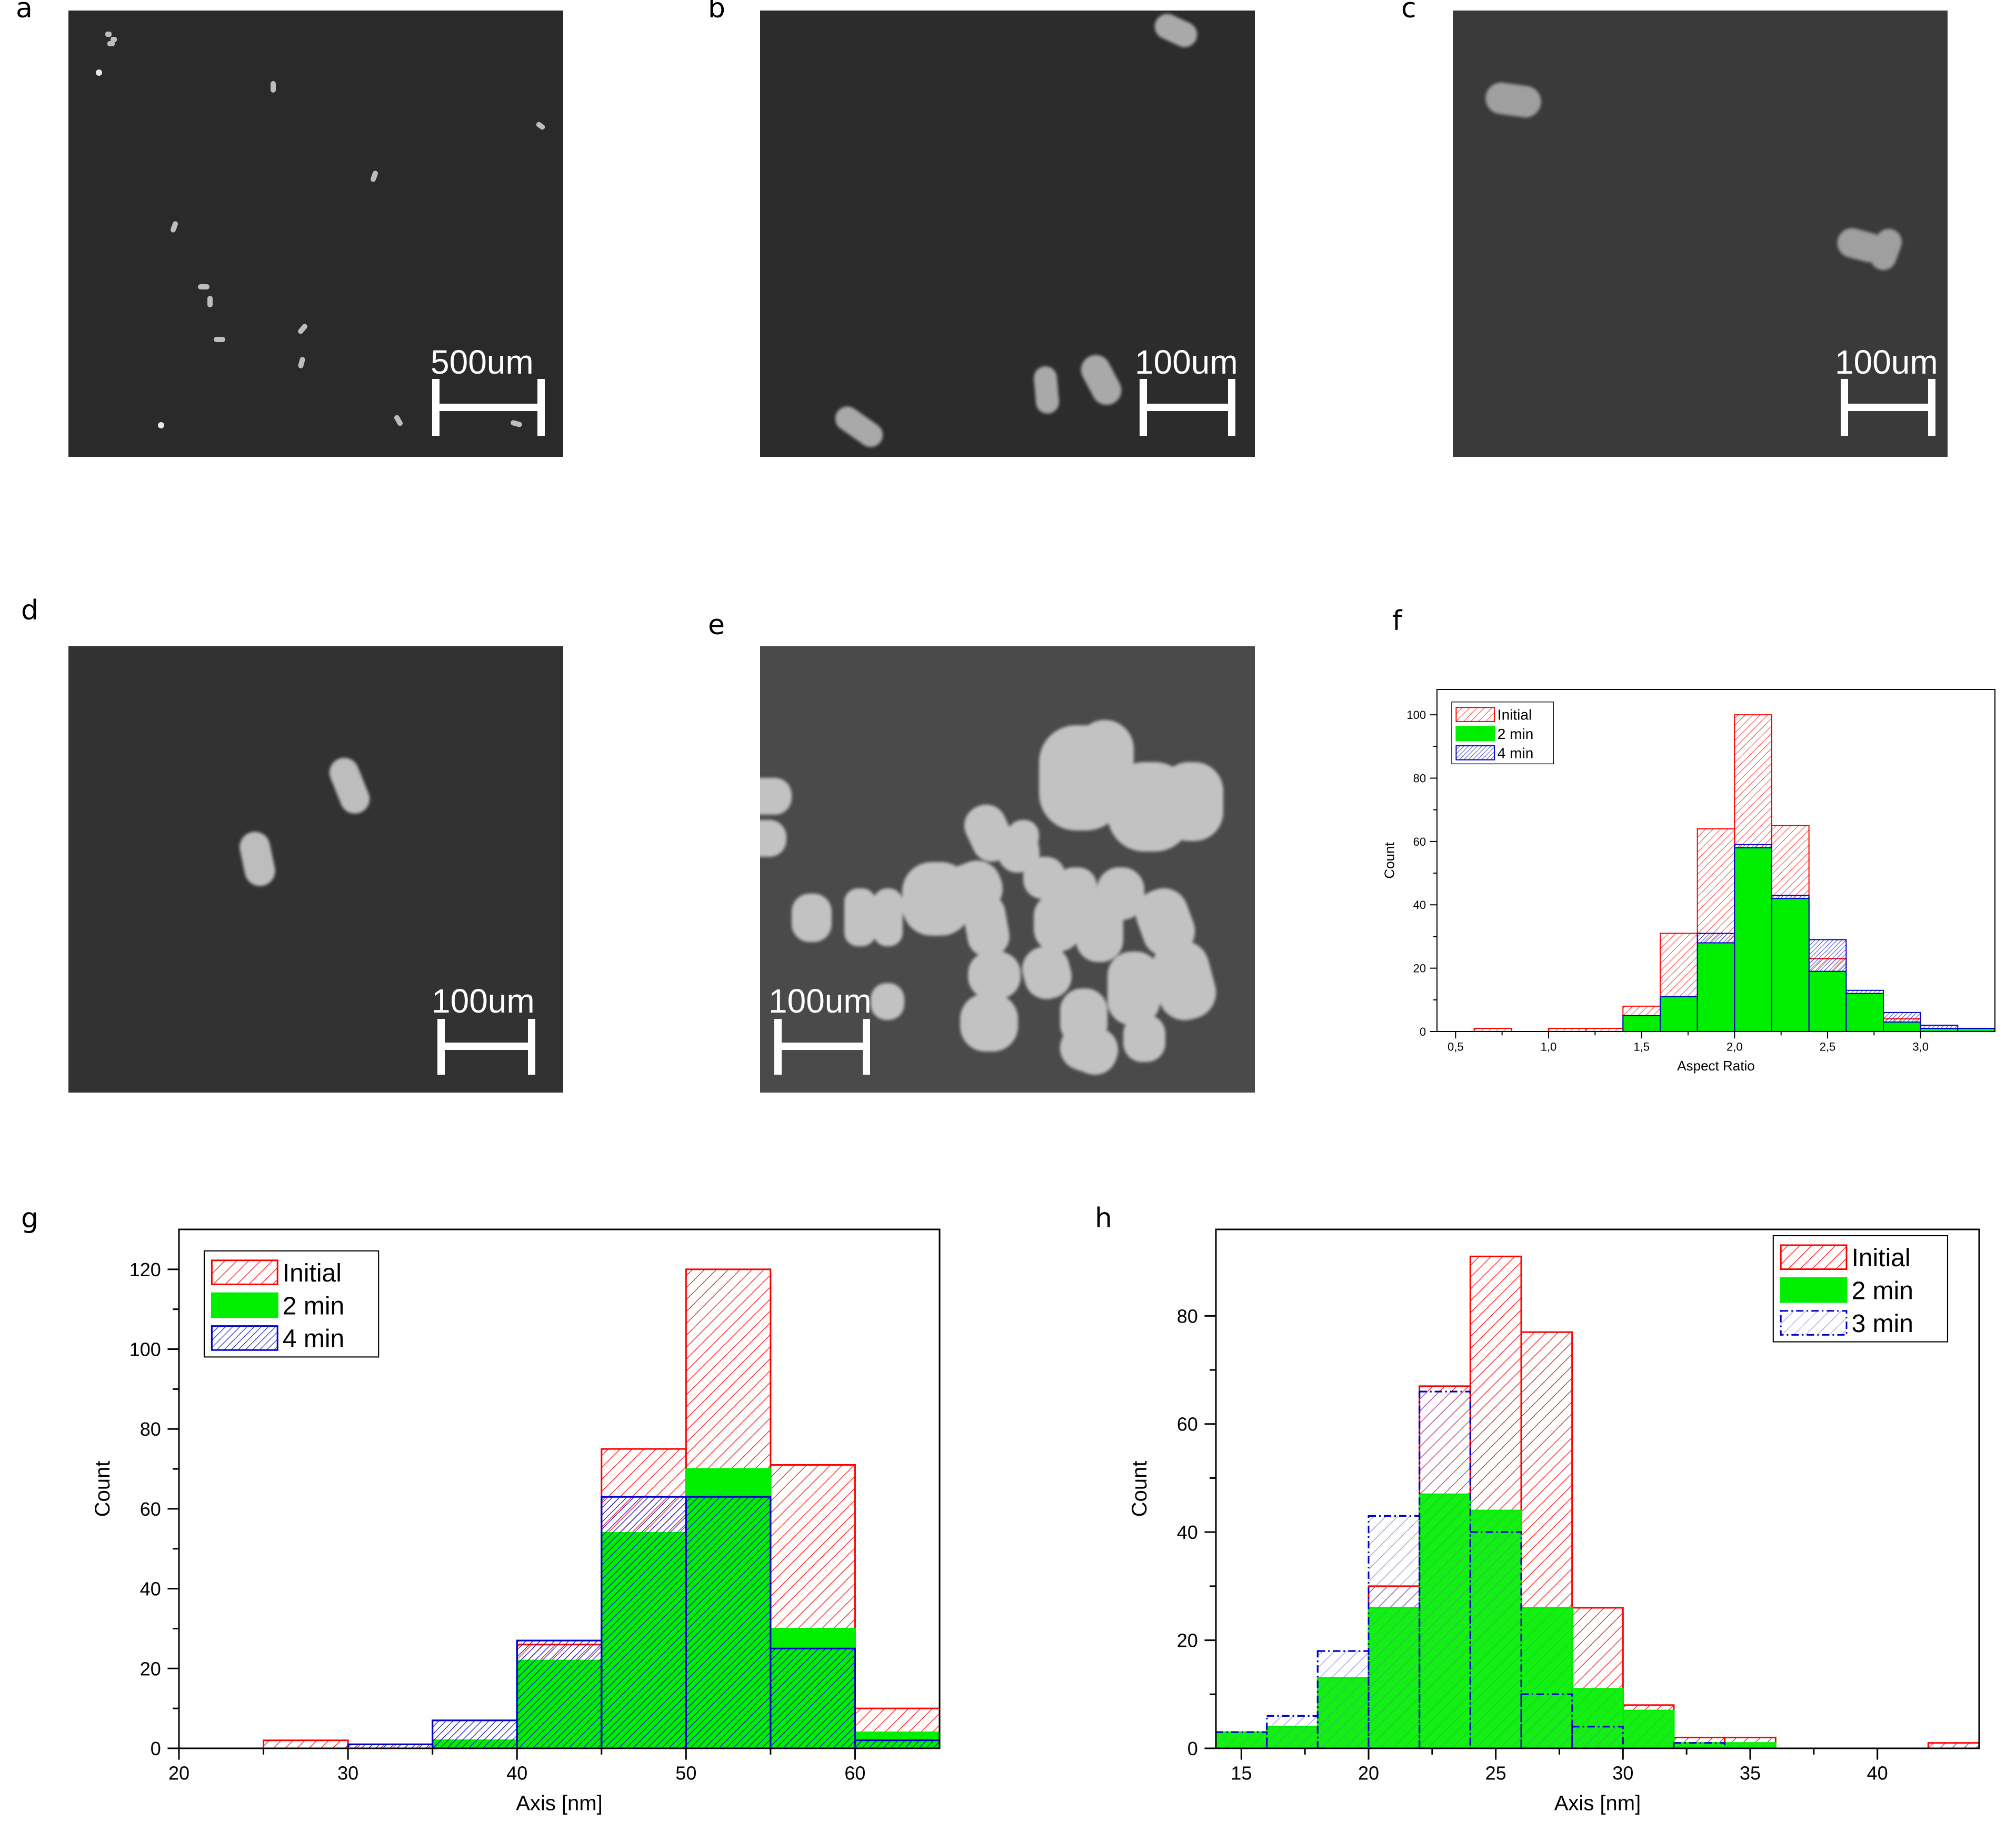 This screenshot has height=1832, width=2016. Describe the element at coordinates (1456, 1047) in the screenshot. I see `x-tick-label: 0,5` at that location.